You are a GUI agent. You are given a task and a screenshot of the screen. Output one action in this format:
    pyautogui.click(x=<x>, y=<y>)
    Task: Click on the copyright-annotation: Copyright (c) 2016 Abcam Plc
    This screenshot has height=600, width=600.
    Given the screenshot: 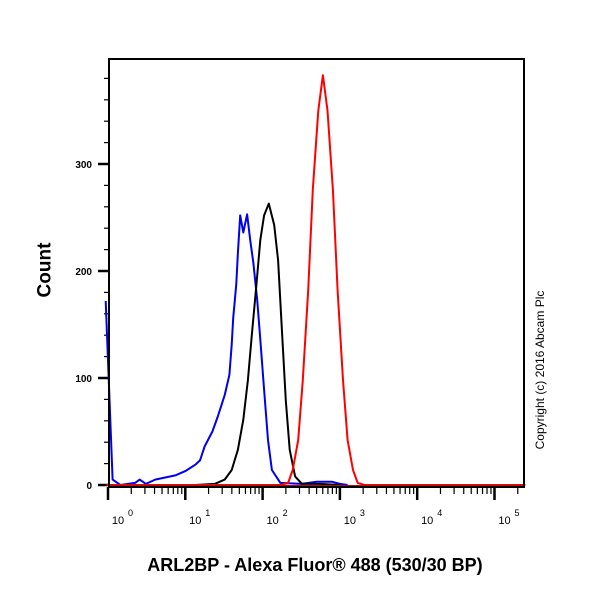 What is the action you would take?
    pyautogui.click(x=540, y=370)
    